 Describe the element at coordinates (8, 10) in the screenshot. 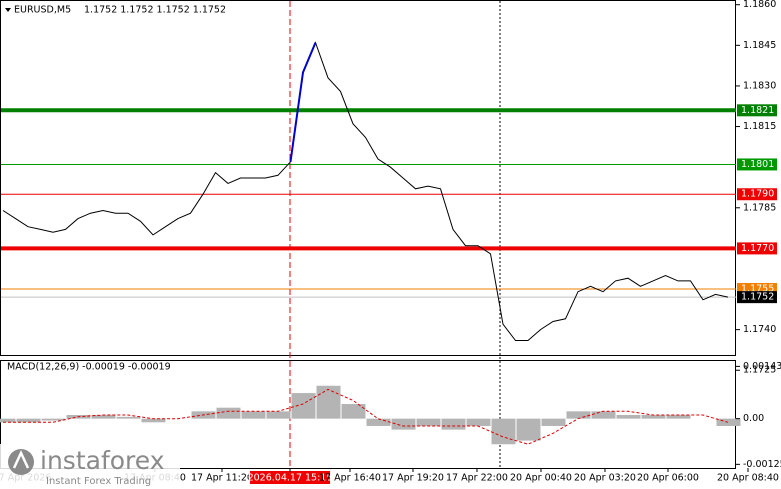

I see `header-arrow` at that location.